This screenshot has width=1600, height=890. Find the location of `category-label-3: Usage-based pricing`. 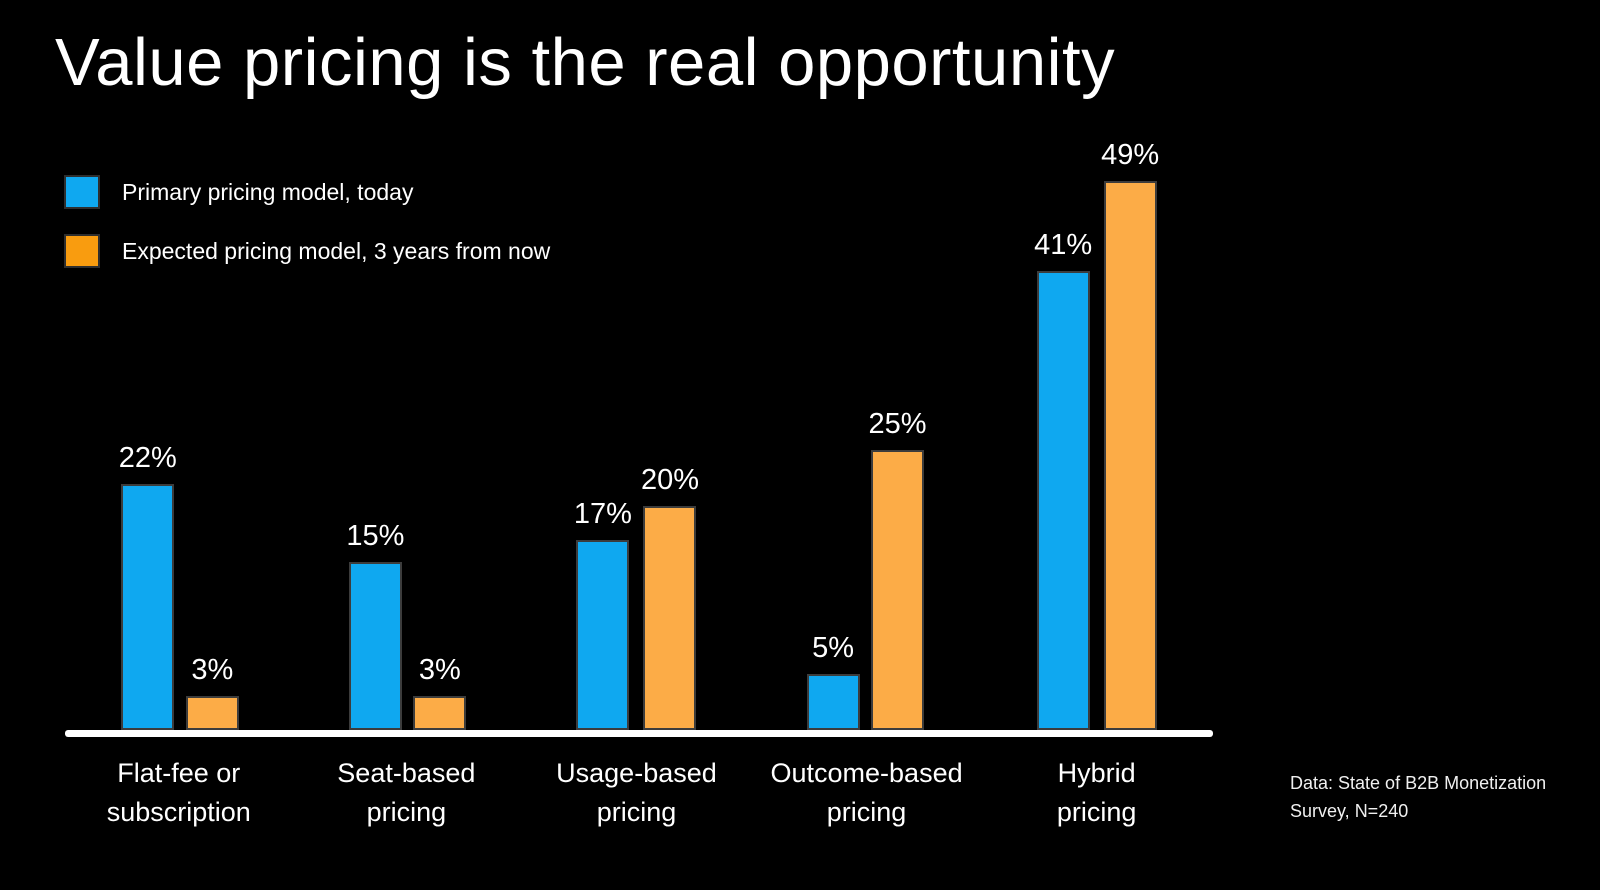

category-label-3: Usage-based pricing is located at coordinates (636, 793).